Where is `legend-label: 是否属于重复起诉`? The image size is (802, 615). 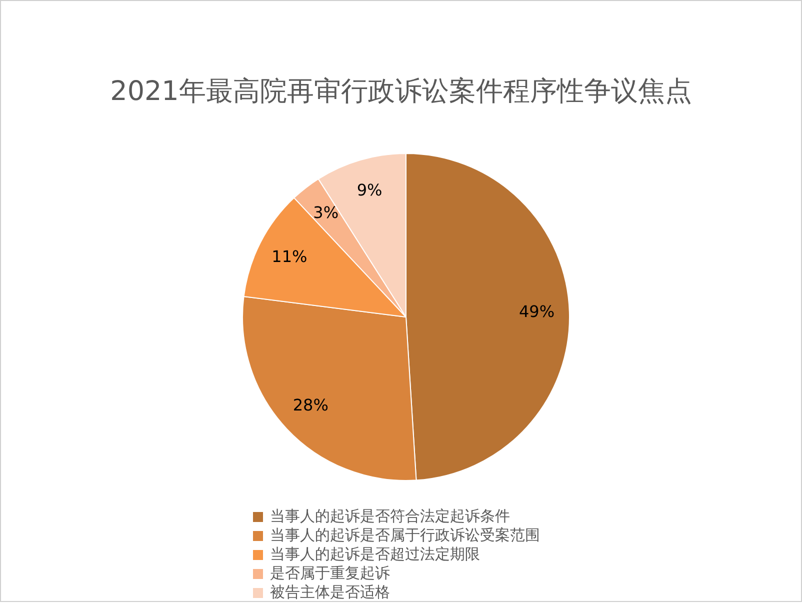 legend-label: 是否属于重复起诉 is located at coordinates (330, 573).